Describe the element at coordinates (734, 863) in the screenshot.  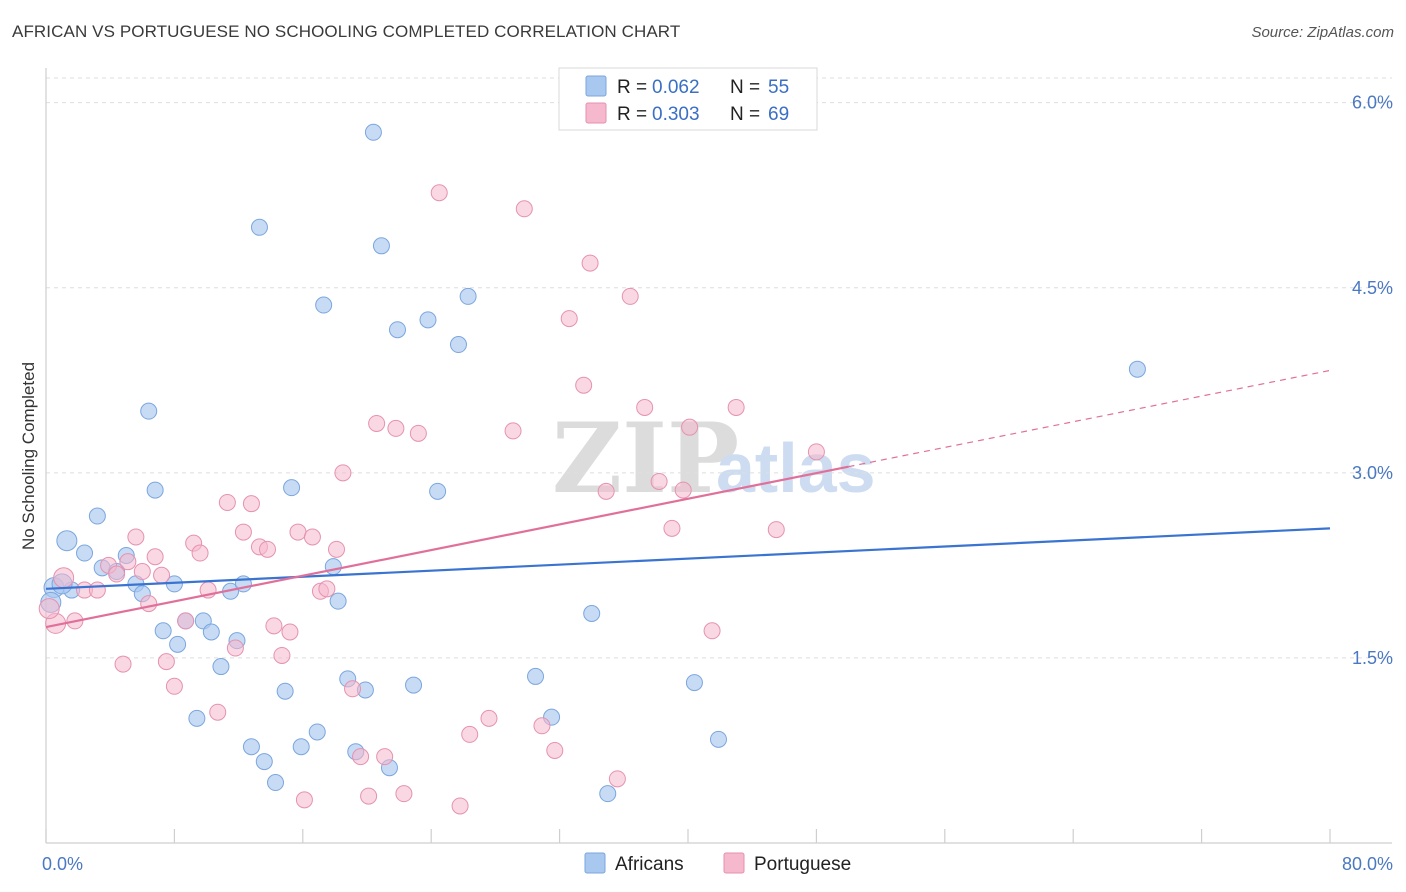
I see `bottom-legend-swatch-portuguese` at that location.